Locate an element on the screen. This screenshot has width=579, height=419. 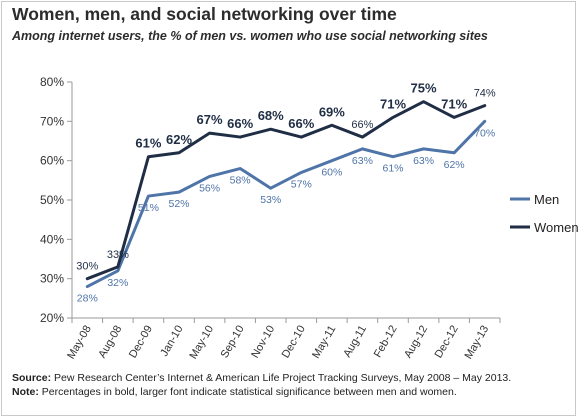
data-label-men: 62% is located at coordinates (454, 165).